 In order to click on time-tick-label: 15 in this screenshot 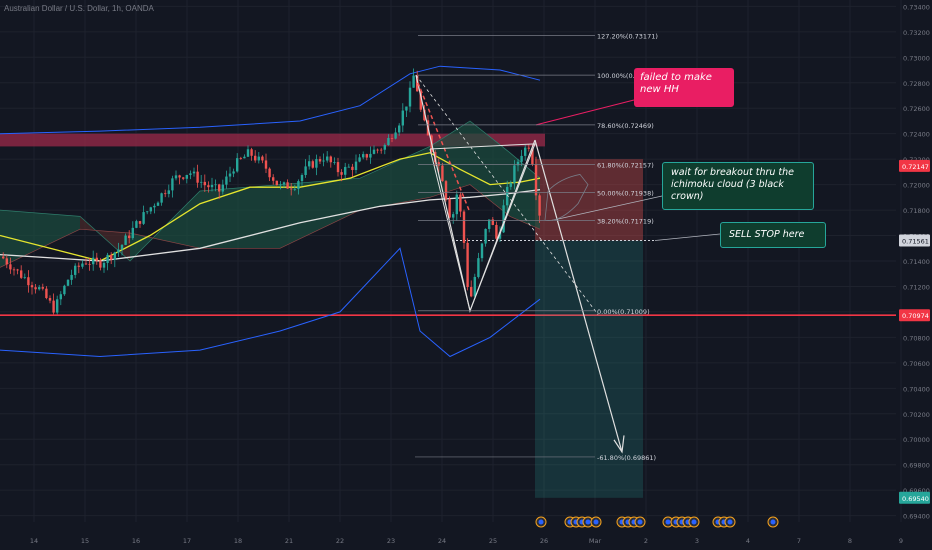, I will do `click(85, 541)`.